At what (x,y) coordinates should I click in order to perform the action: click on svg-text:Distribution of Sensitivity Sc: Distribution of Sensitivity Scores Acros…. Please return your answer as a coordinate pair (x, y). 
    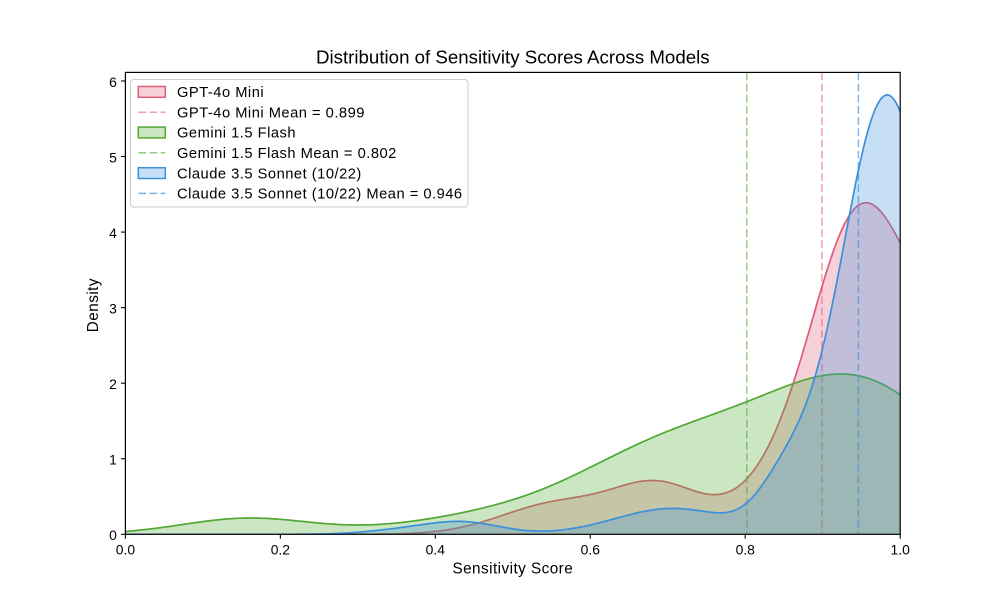
    Looking at the image, I should click on (513, 57).